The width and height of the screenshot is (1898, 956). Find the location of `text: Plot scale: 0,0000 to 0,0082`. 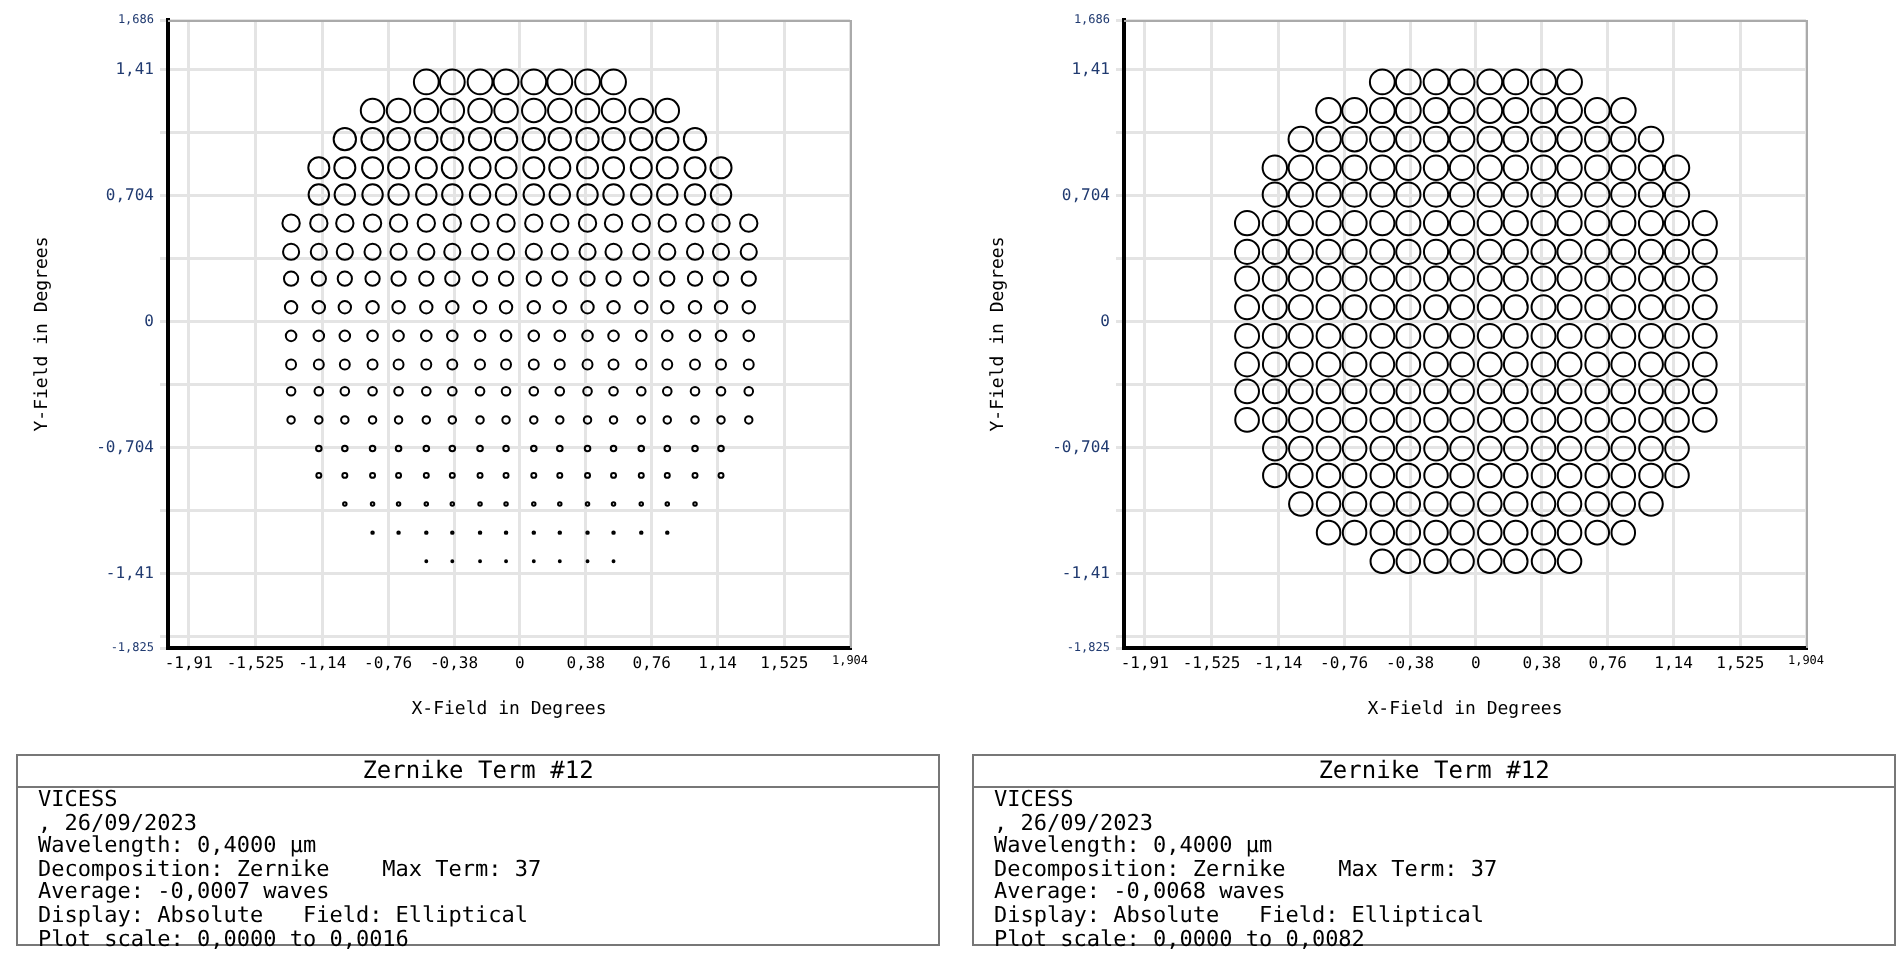

text: Plot scale: 0,0000 to 0,0082 is located at coordinates (1178, 938).